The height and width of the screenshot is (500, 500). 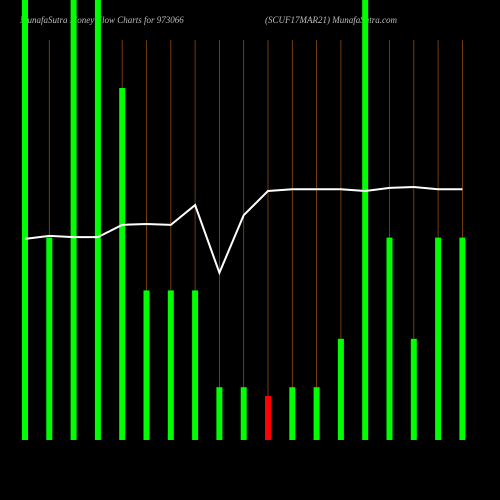 What do you see at coordinates (331, 20) in the screenshot?
I see `chart-subtitle: (SCUF17MAR21) MunafaSutra.com` at bounding box center [331, 20].